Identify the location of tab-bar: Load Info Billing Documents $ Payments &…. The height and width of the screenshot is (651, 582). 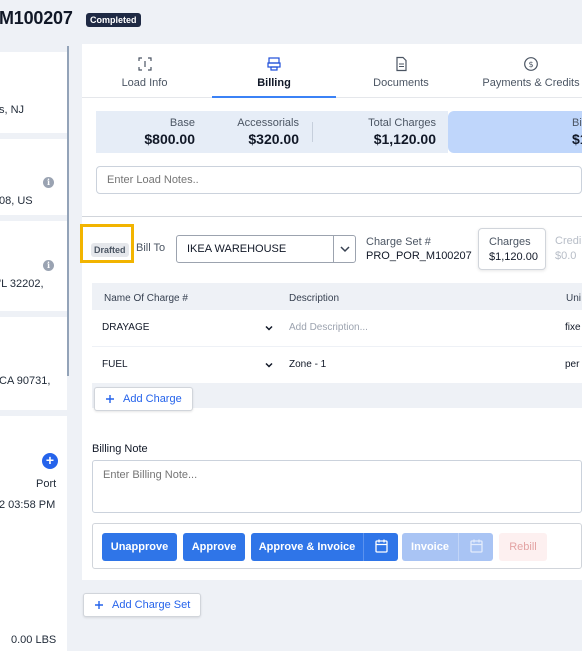
(332, 71).